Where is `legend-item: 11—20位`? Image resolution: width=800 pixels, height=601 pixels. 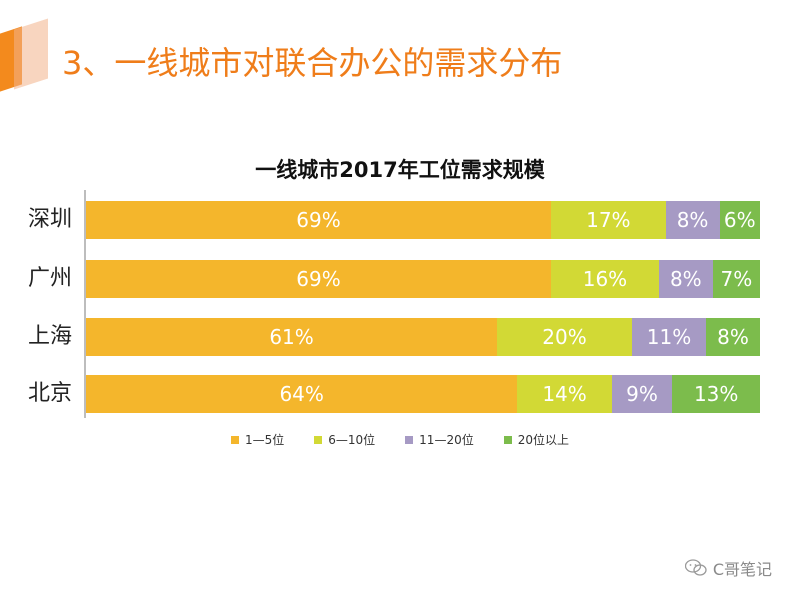 legend-item: 11—20位 is located at coordinates (439, 439).